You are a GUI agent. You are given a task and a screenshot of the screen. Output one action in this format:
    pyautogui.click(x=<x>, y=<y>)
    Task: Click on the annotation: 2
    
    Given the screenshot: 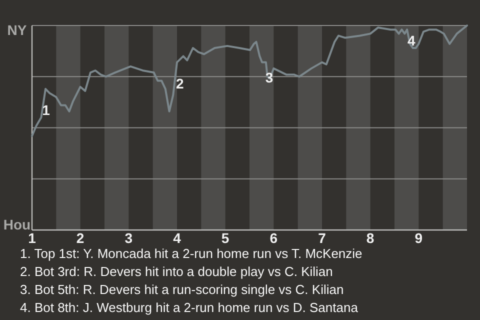 What is the action you would take?
    pyautogui.click(x=180, y=84)
    